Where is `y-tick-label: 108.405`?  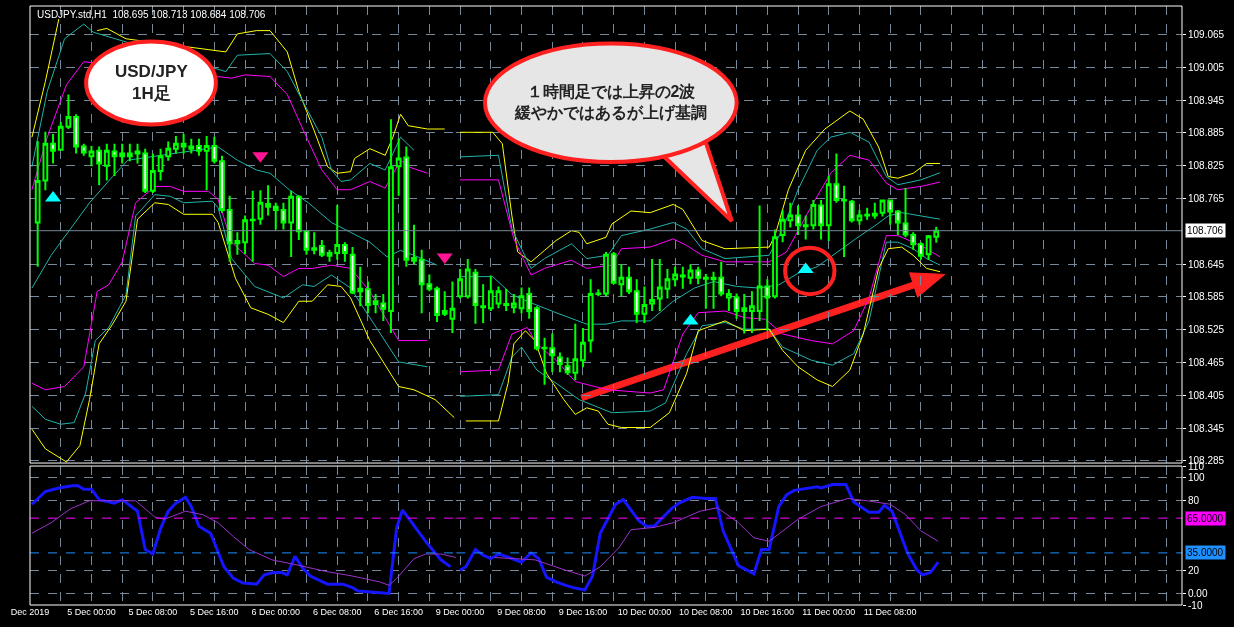
y-tick-label: 108.405 is located at coordinates (1206, 395).